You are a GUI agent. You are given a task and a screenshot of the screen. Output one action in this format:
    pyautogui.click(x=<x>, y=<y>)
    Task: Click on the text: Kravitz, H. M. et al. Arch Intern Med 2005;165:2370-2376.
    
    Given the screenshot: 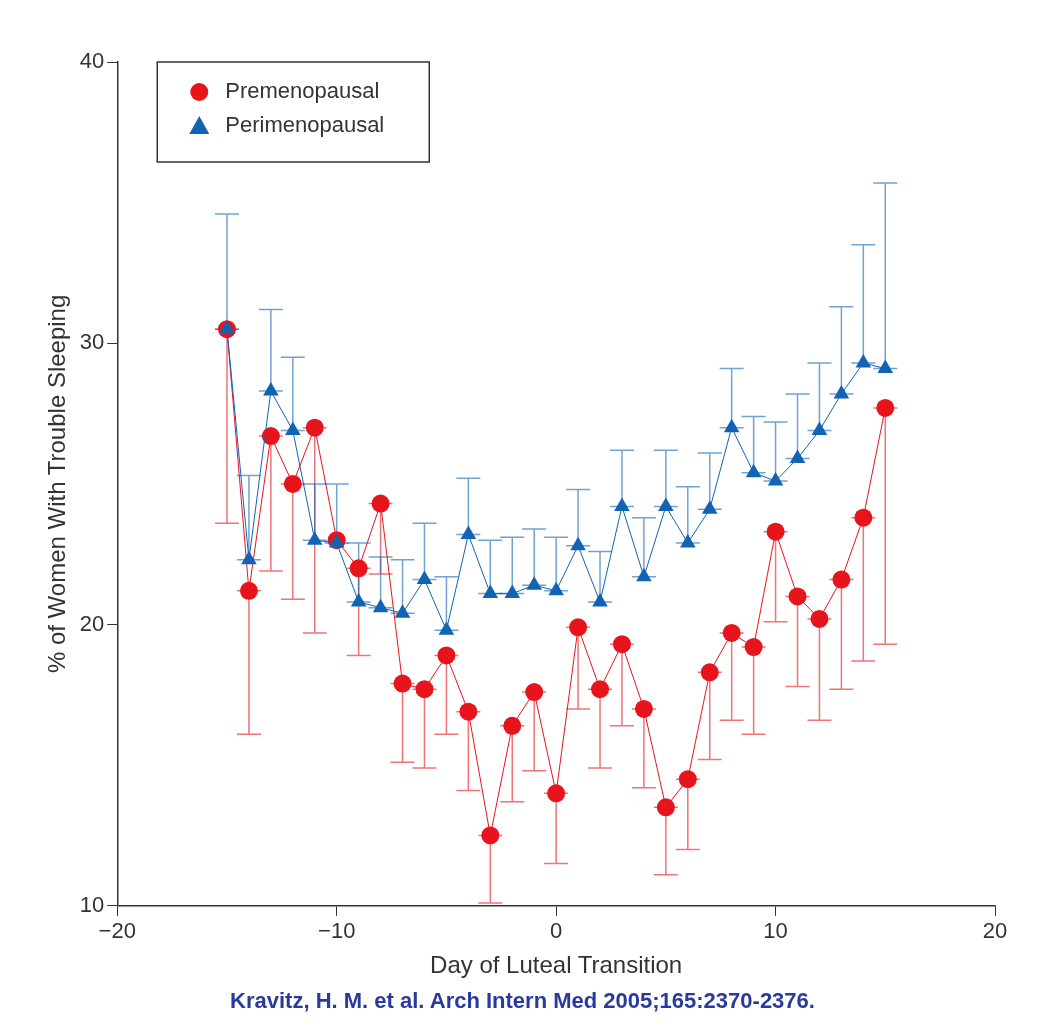 What is the action you would take?
    pyautogui.click(x=522, y=1001)
    